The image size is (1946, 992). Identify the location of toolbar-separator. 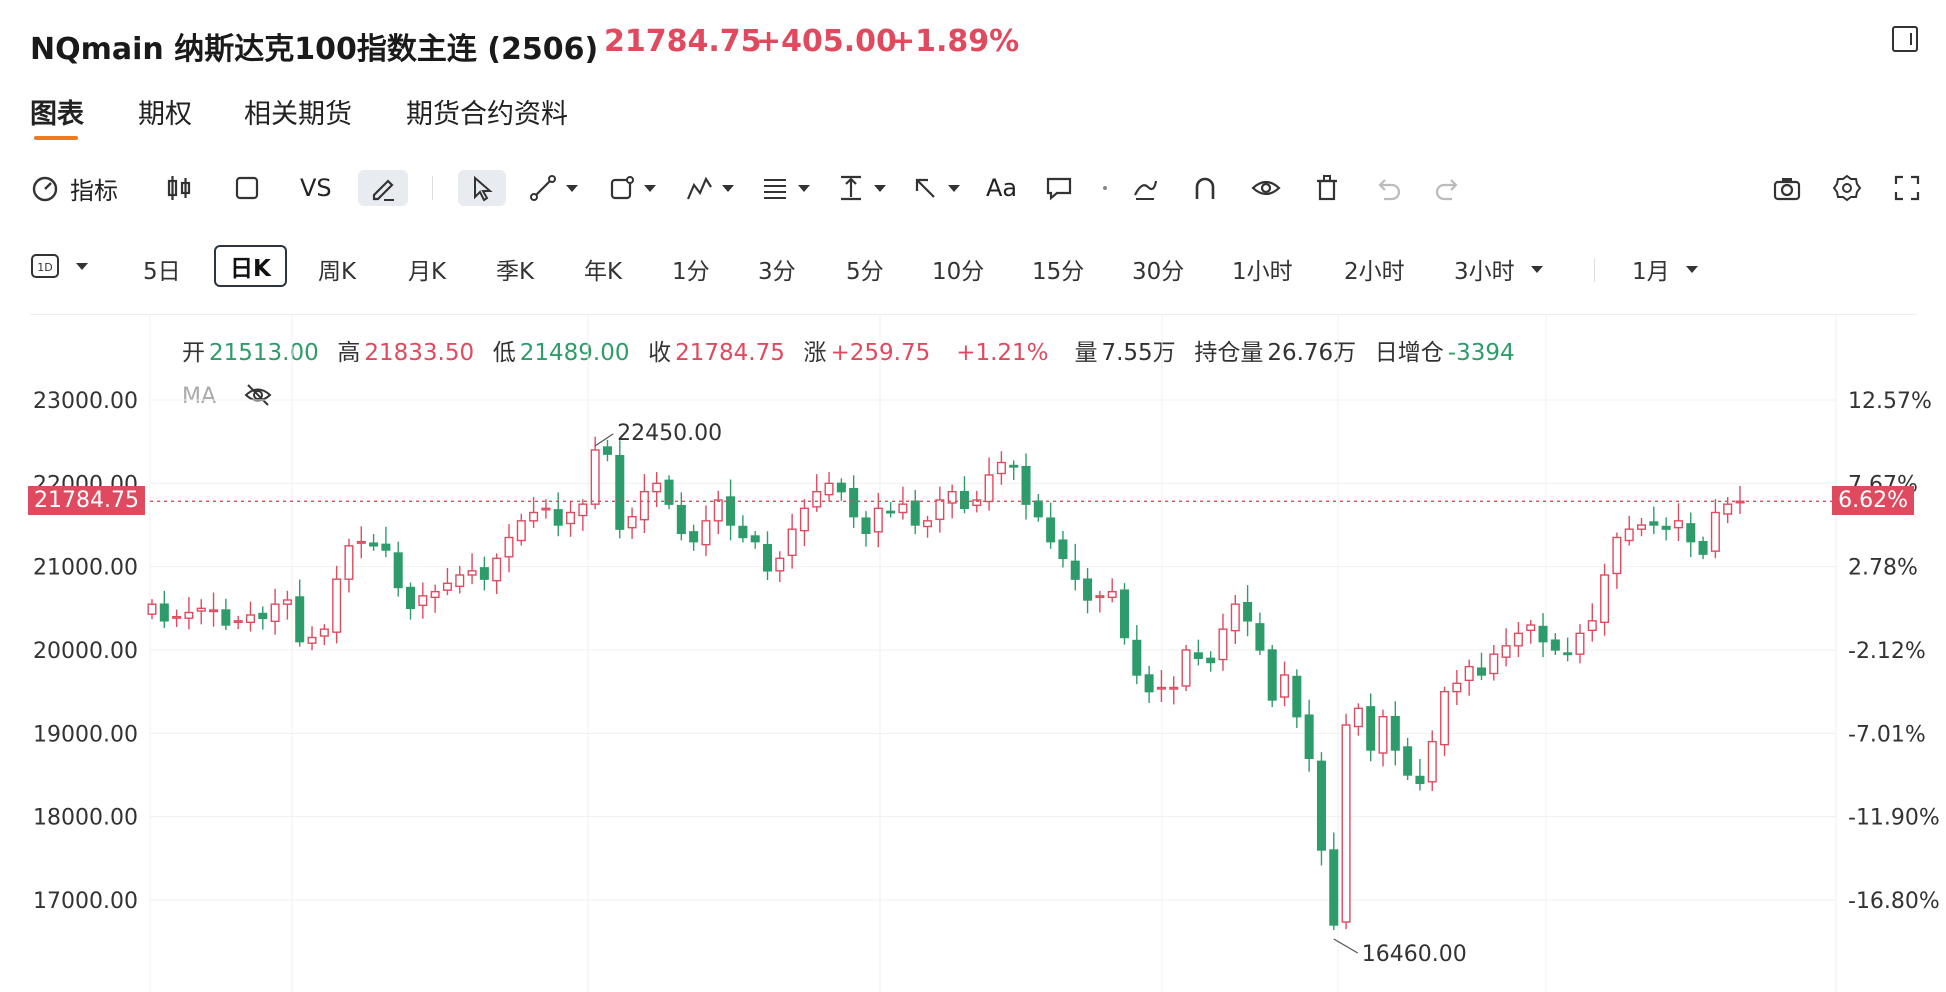
(432, 188).